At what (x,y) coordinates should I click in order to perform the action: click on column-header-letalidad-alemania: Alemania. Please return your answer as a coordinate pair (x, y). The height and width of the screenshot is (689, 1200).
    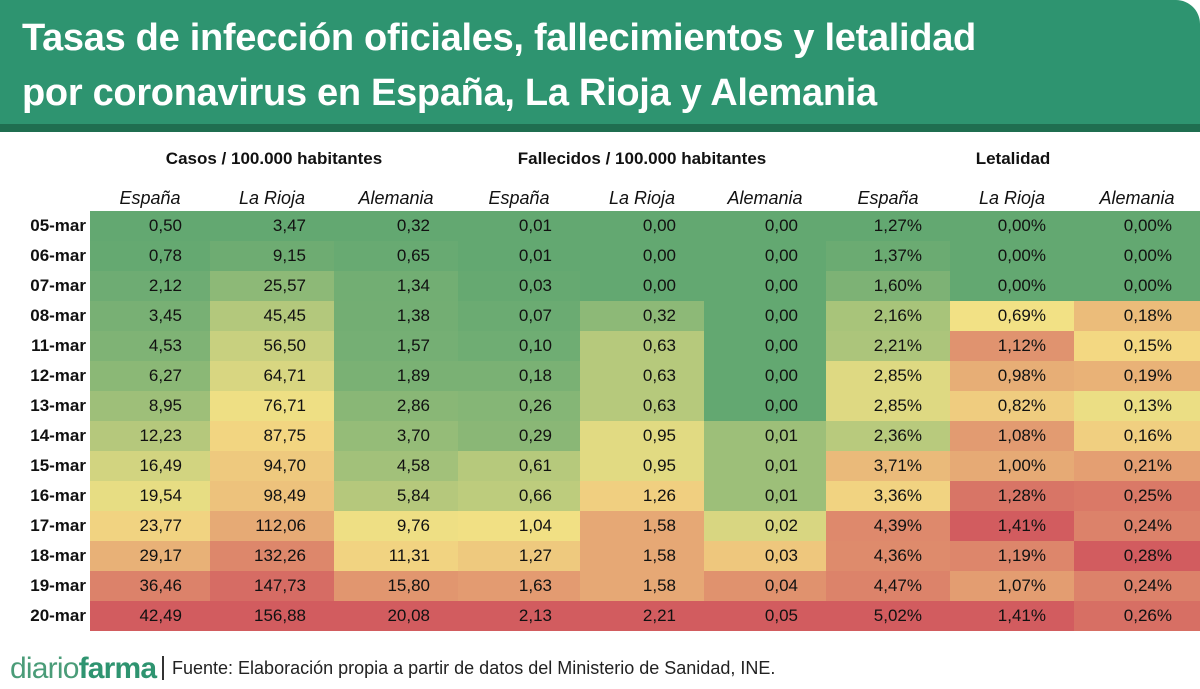
    Looking at the image, I should click on (1137, 198).